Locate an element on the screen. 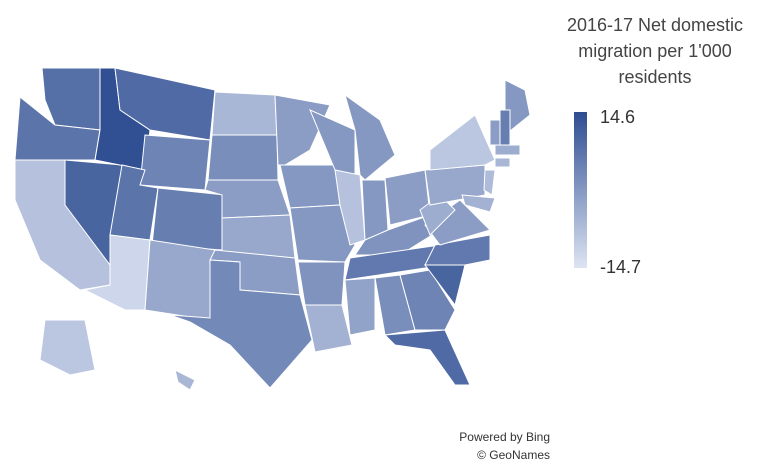  legend-gradient is located at coordinates (580, 190).